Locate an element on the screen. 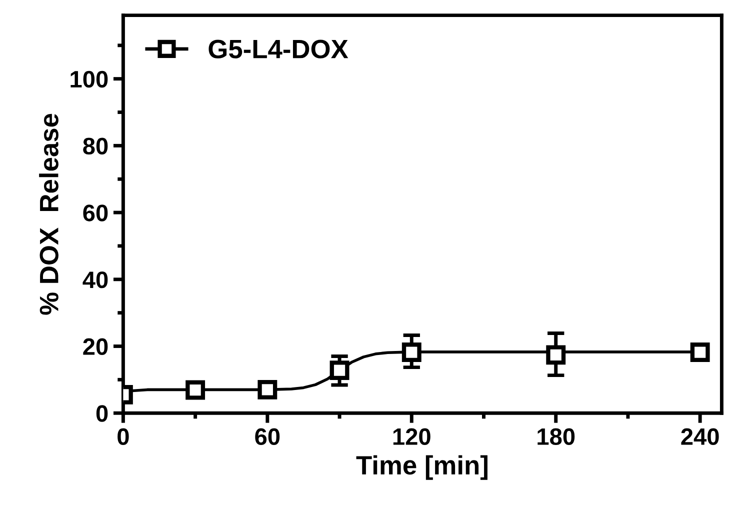 This screenshot has height=510, width=729. y-tick-label: 60 is located at coordinates (95, 213).